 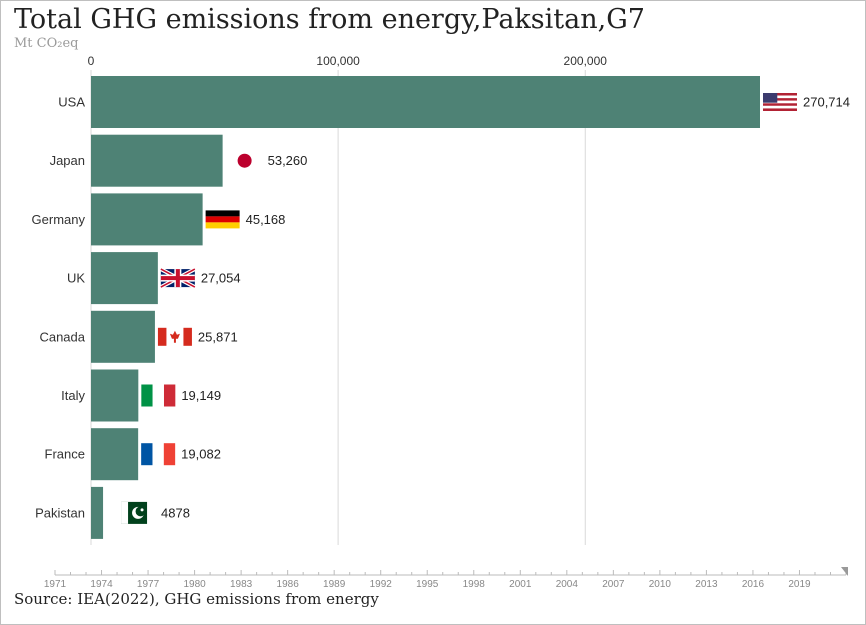 What do you see at coordinates (288, 584) in the screenshot?
I see `timeline-year-label: 1986` at bounding box center [288, 584].